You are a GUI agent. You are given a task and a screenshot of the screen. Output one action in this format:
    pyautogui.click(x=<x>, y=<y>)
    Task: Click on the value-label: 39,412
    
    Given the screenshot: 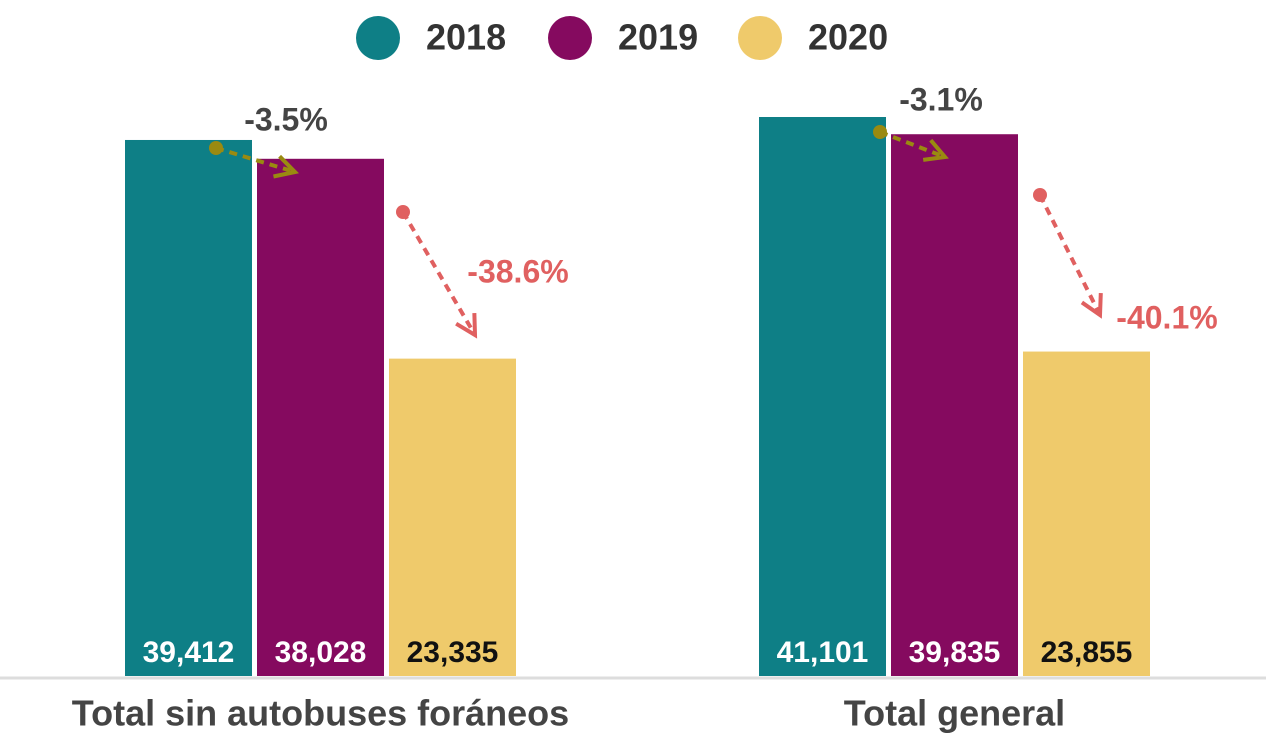 What is the action you would take?
    pyautogui.click(x=189, y=652)
    